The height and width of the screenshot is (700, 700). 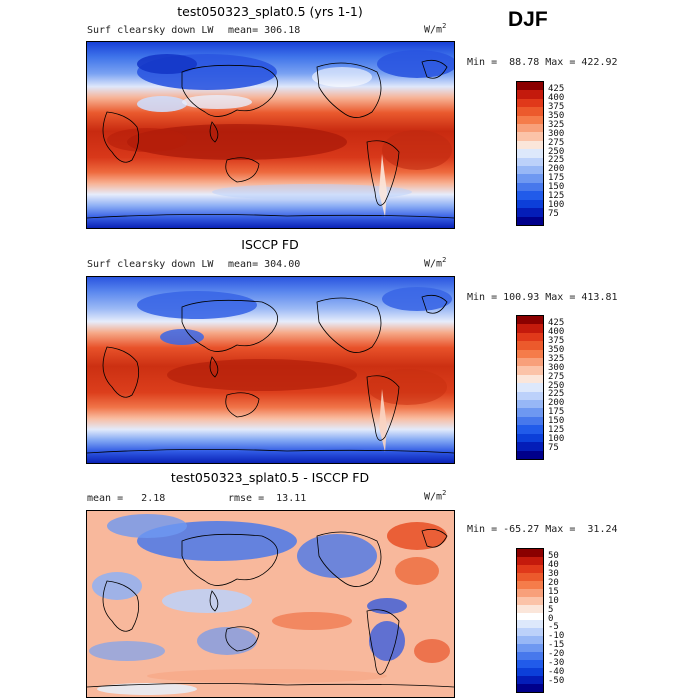 I want to click on colorbar-tick-label: 20, so click(x=553, y=582).